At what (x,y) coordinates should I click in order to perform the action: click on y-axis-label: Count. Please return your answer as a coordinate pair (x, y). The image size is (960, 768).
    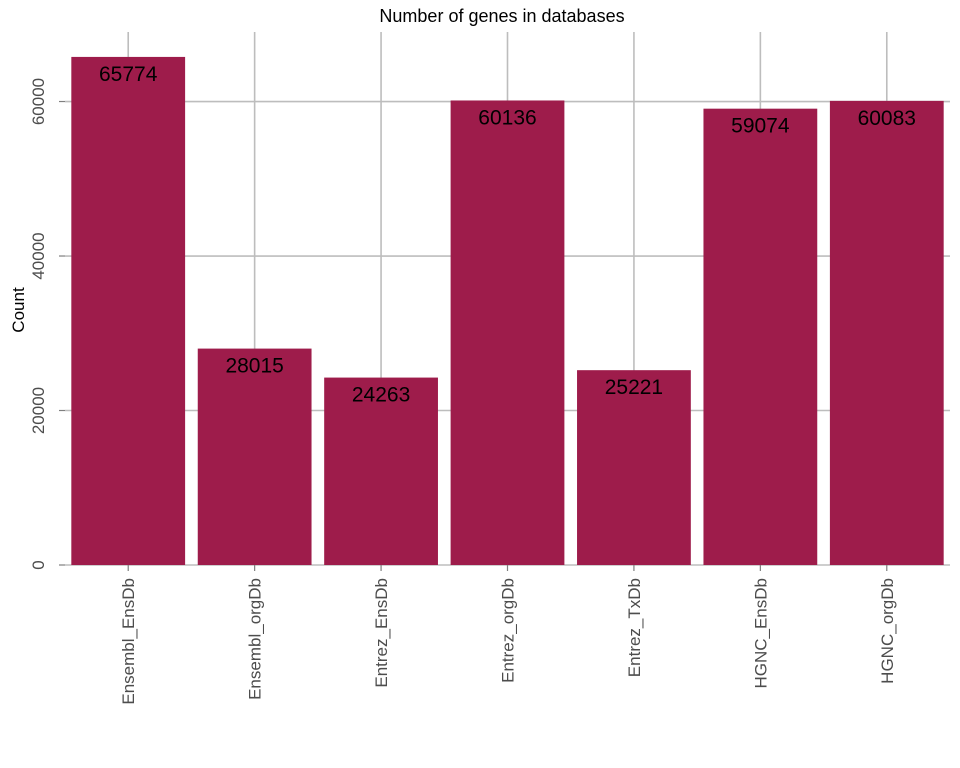
    Looking at the image, I should click on (18, 310).